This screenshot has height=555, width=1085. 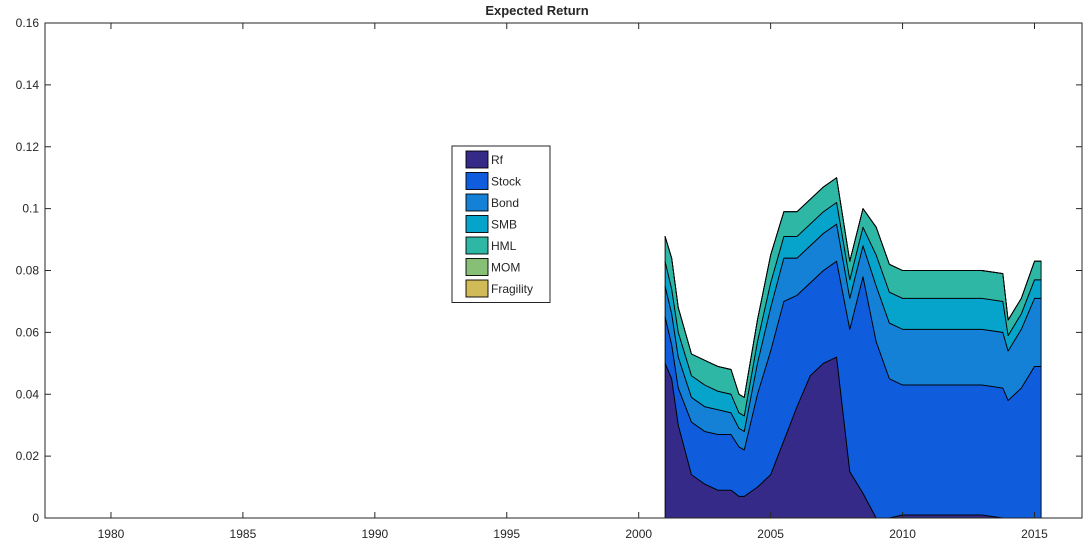 I want to click on legend-label-rf: Rf, so click(x=497, y=160).